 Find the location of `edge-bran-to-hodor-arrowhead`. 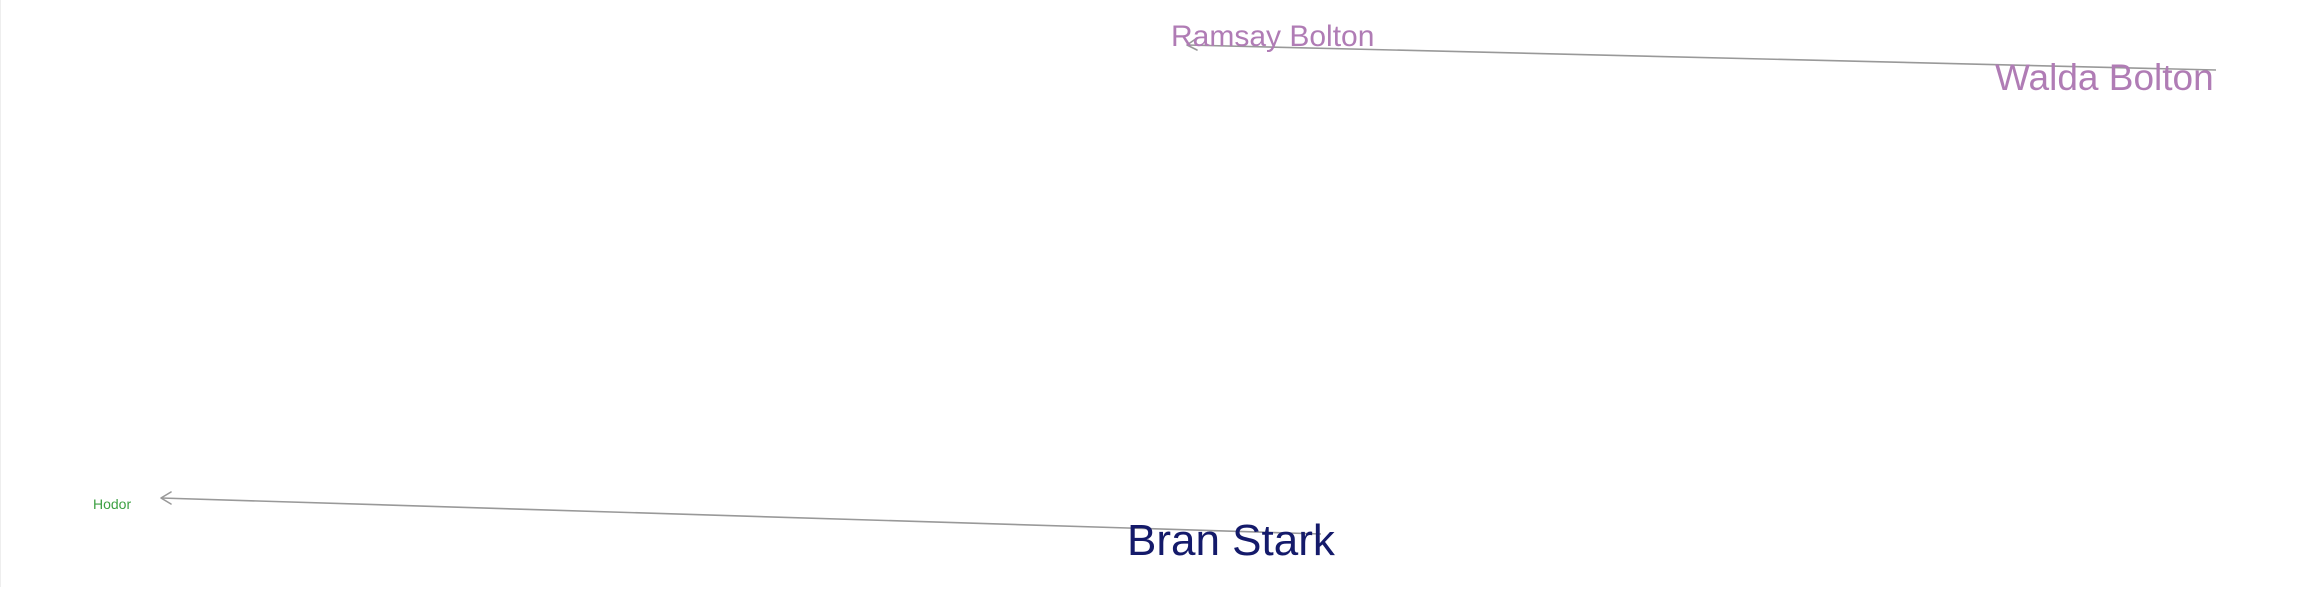

edge-bran-to-hodor-arrowhead is located at coordinates (166, 498).